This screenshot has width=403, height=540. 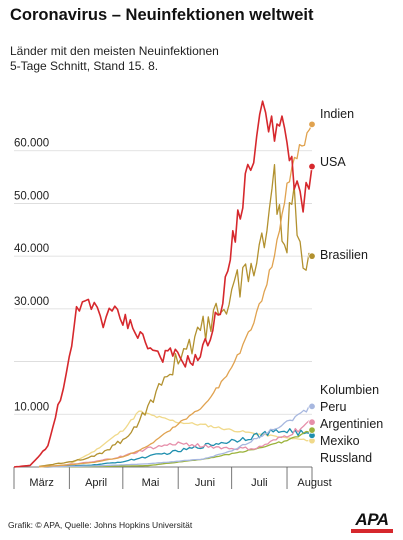 I want to click on series-endpoint-peru, so click(x=312, y=422).